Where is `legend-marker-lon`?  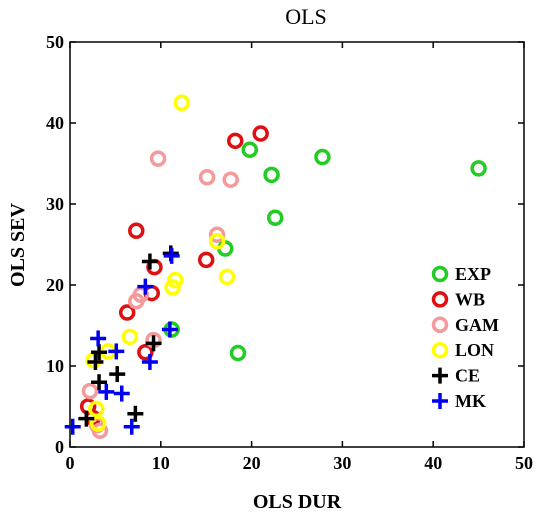
legend-marker-lon is located at coordinates (440, 350).